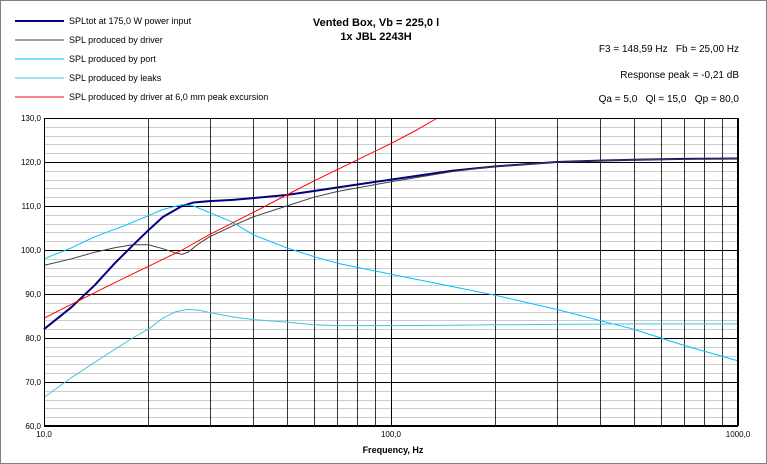 The image size is (767, 464). What do you see at coordinates (31, 250) in the screenshot?
I see `y-tick-label: 100,0` at bounding box center [31, 250].